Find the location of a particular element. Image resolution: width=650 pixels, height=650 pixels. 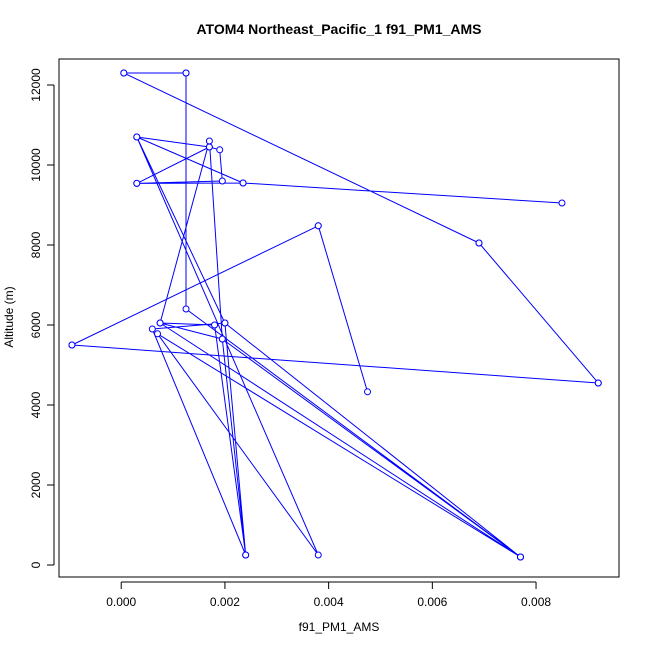

x-axis-label: f91_PM1_AMS is located at coordinates (339, 627).